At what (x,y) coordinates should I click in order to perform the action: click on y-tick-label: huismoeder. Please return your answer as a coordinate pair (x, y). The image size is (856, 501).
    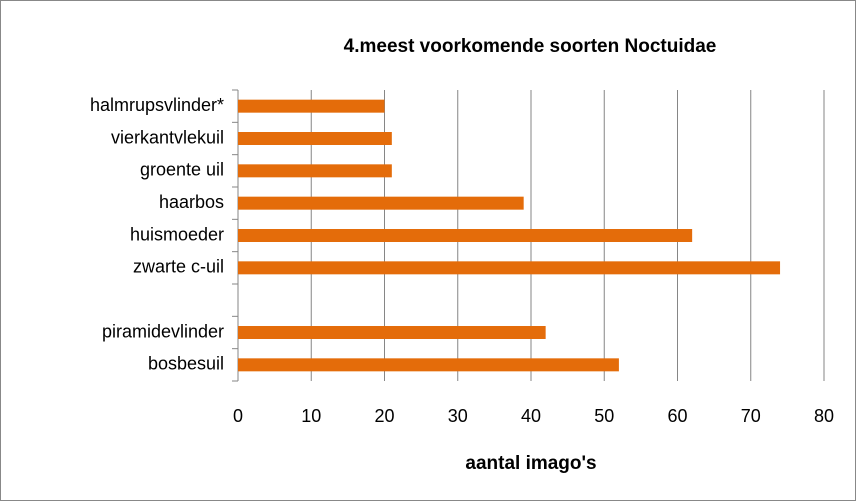
    Looking at the image, I should click on (177, 234).